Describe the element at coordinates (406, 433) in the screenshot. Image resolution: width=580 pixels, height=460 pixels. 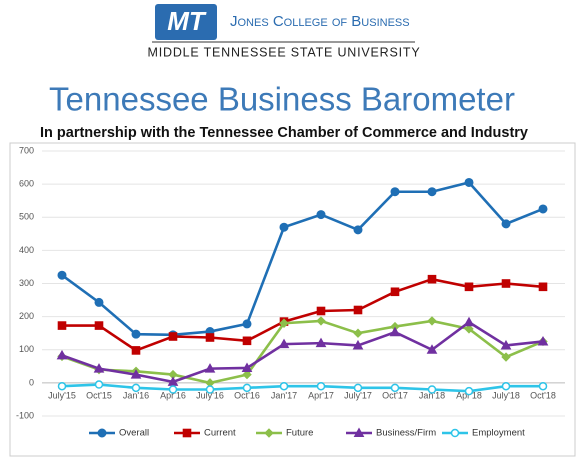
I see `legend-label: Business/Firm` at that location.